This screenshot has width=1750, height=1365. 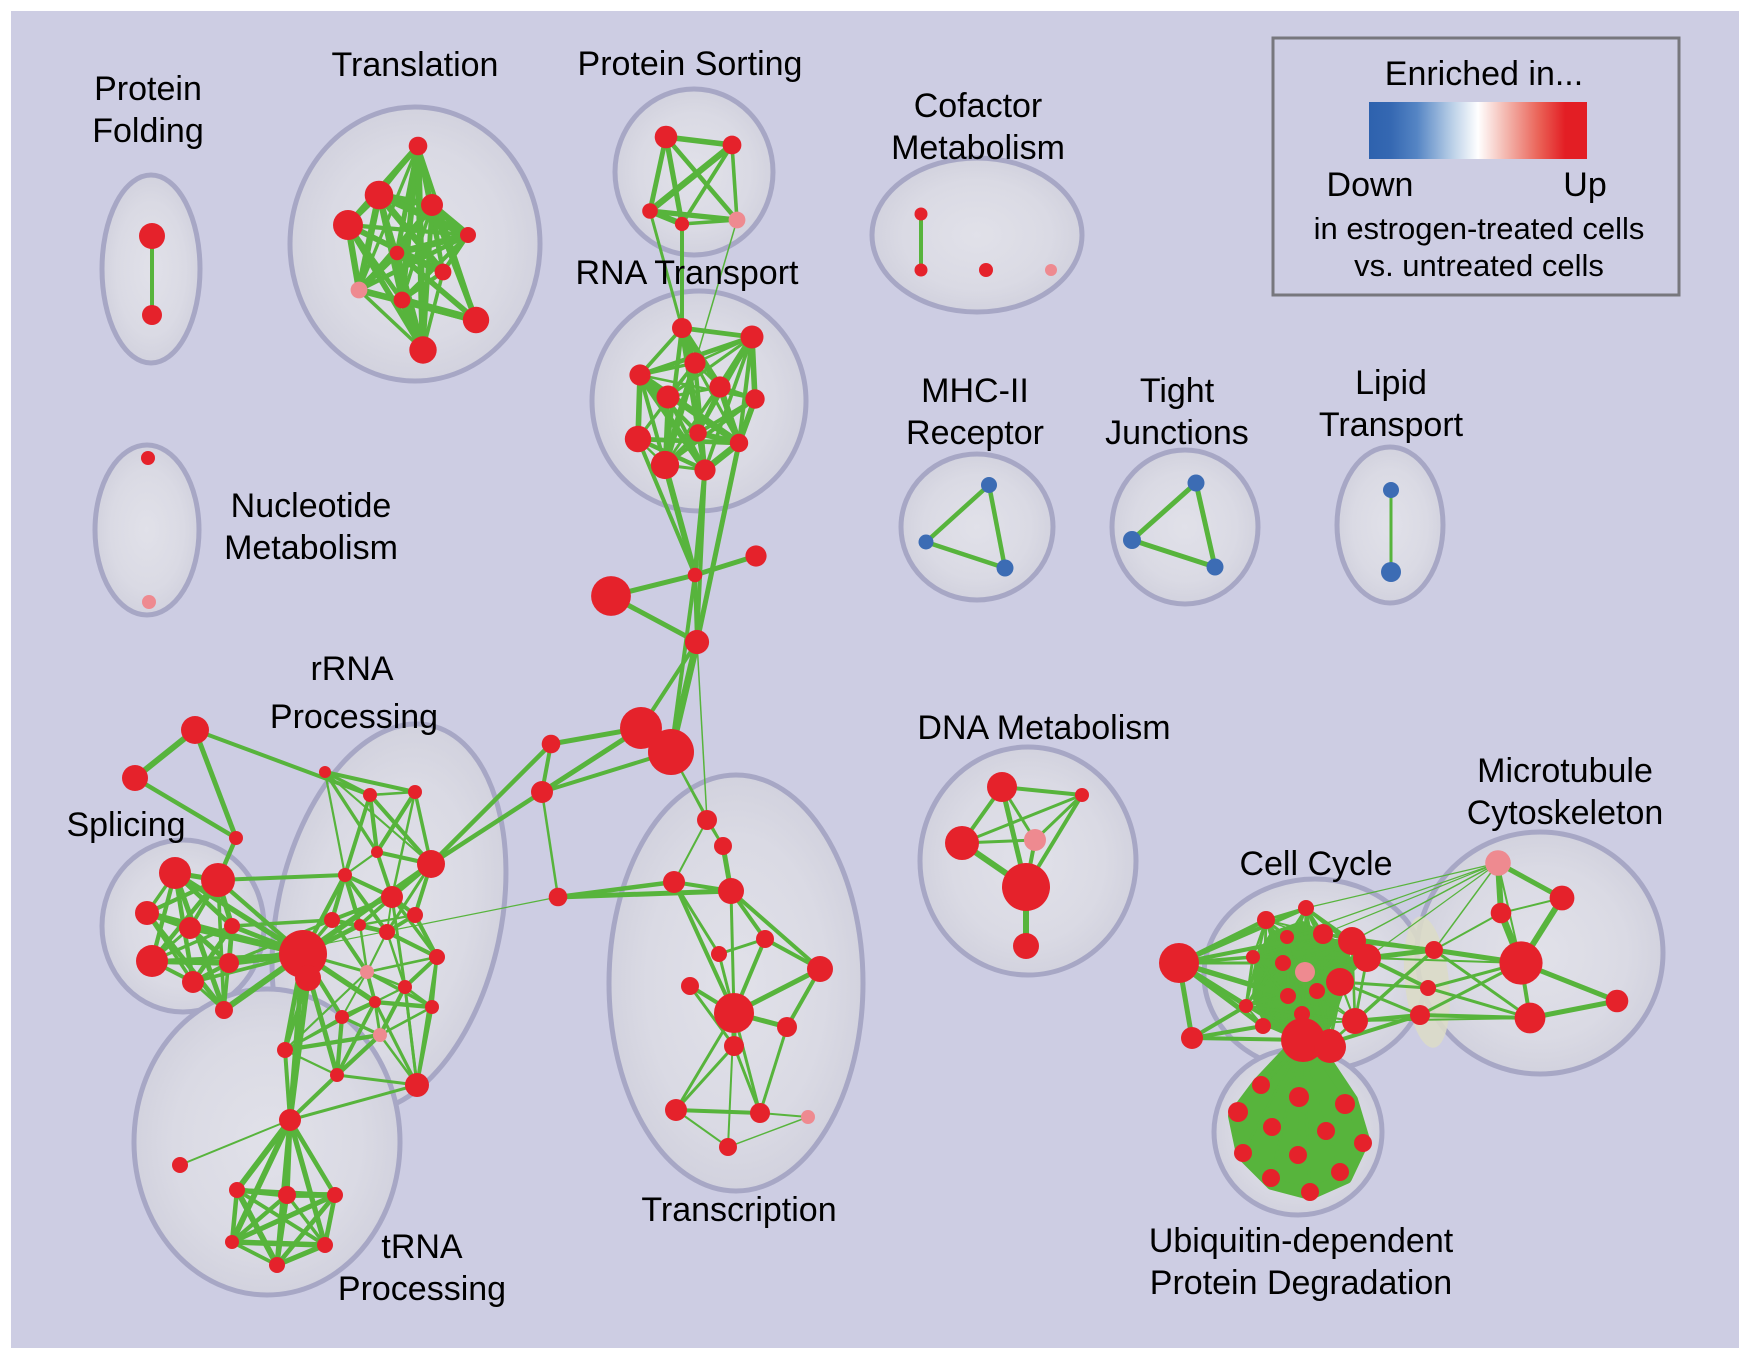 I want to click on svg-text: rRNA, so click(x=351, y=669).